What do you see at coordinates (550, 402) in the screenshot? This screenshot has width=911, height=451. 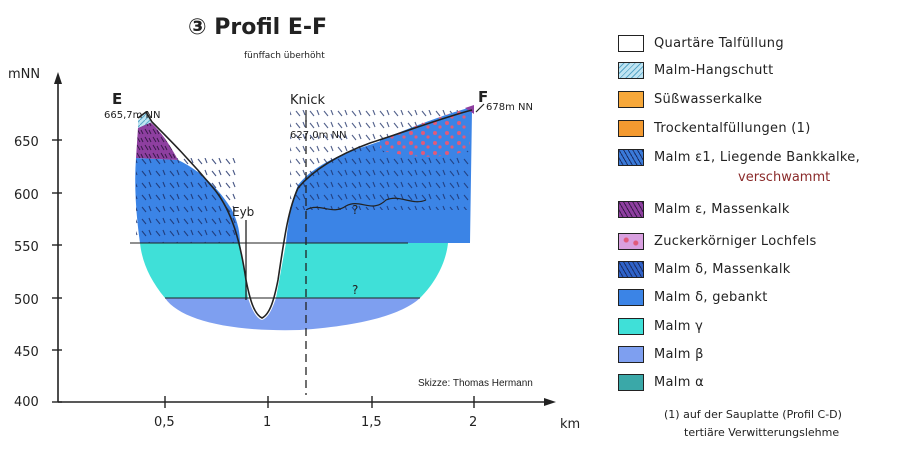 I see `x-axis-arrow` at bounding box center [550, 402].